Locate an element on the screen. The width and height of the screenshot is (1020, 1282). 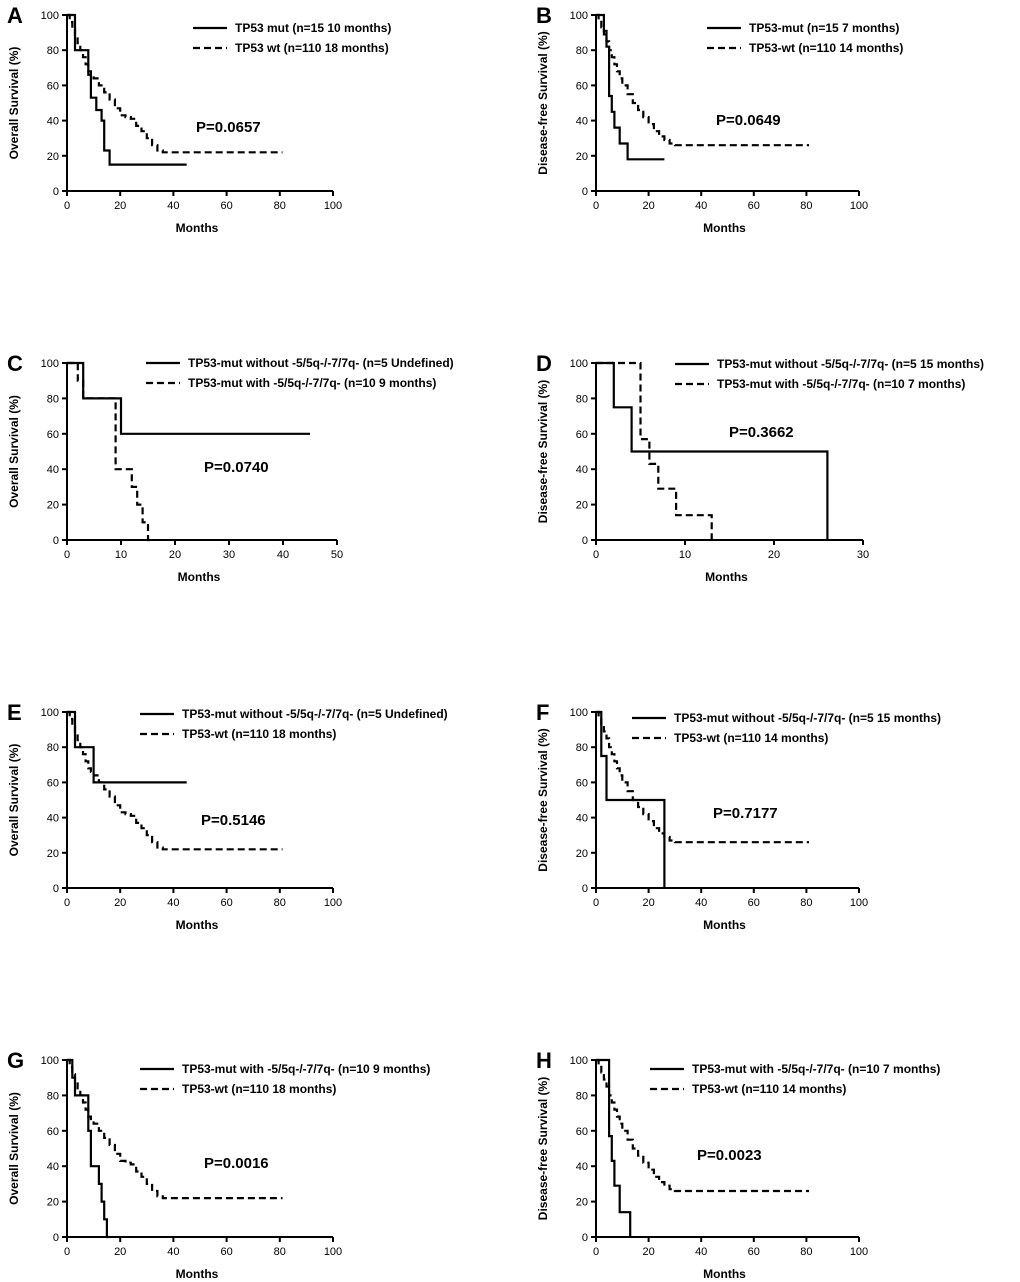
panel-letter: C is located at coordinates (15, 363).